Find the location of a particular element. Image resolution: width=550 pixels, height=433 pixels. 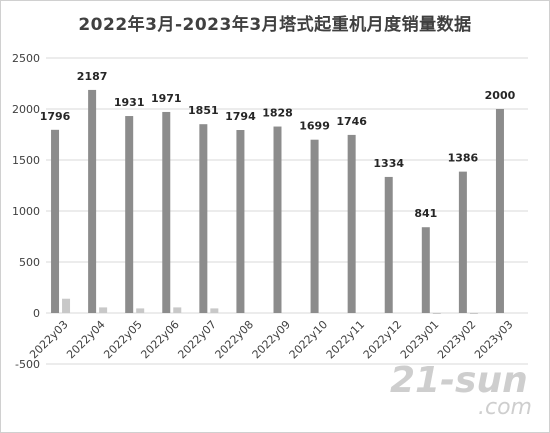

data-label: 1794 is located at coordinates (240, 116).